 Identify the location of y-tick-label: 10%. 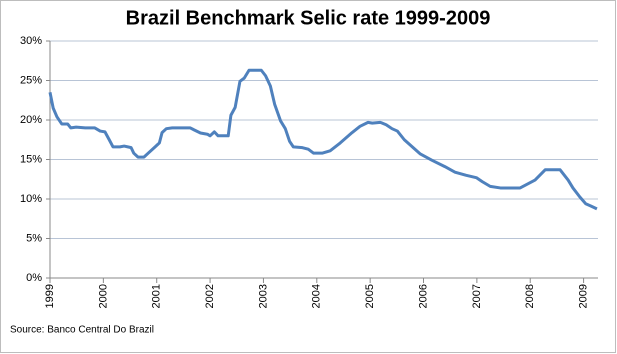
(31, 199).